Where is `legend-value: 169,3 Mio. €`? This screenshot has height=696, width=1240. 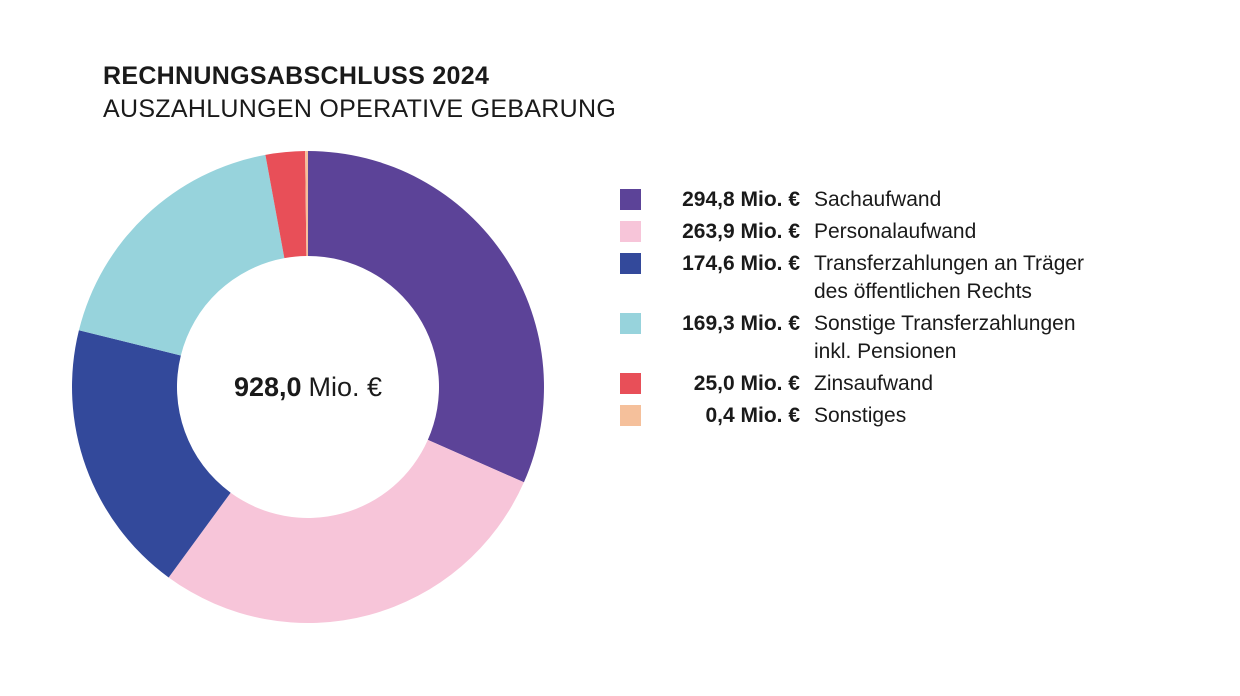
legend-value: 169,3 Mio. € is located at coordinates (741, 323).